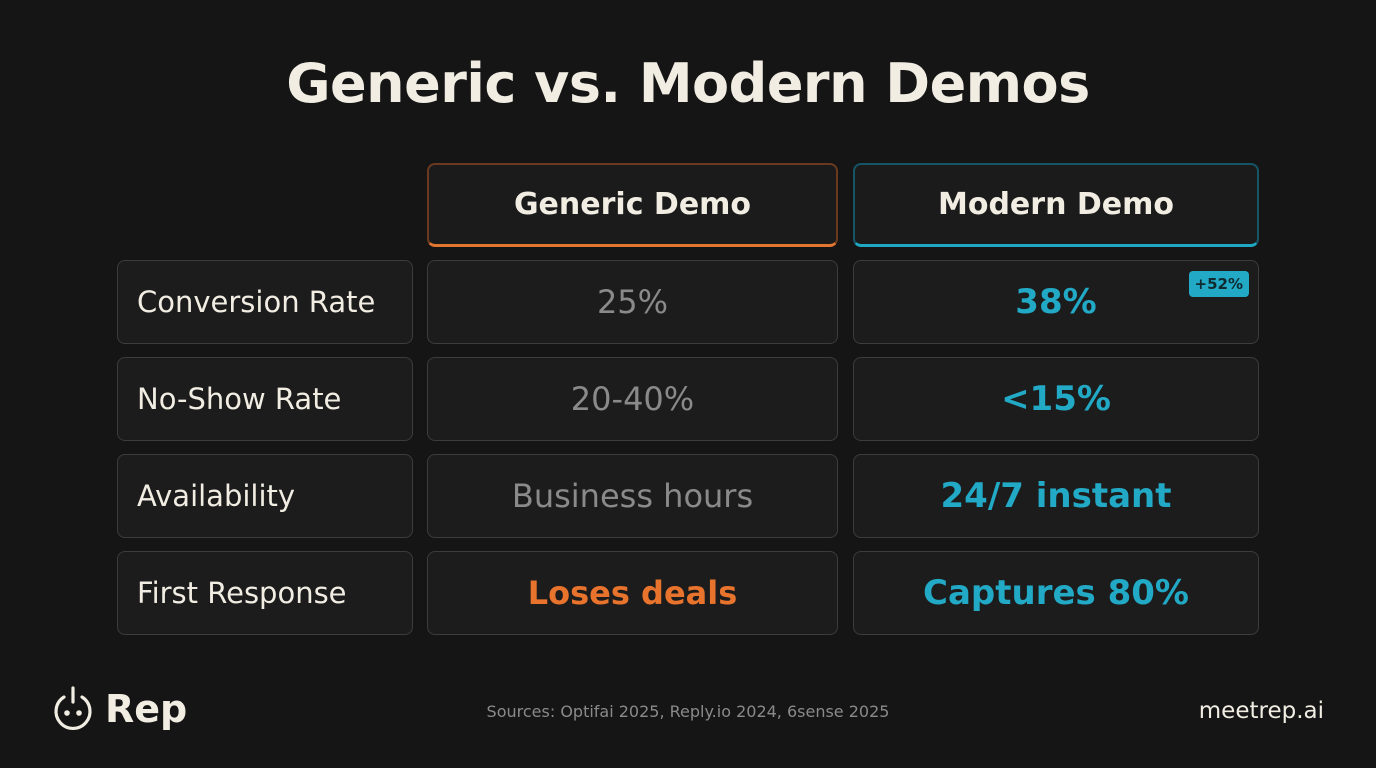  I want to click on generic-value-first-response: Loses deals, so click(632, 593).